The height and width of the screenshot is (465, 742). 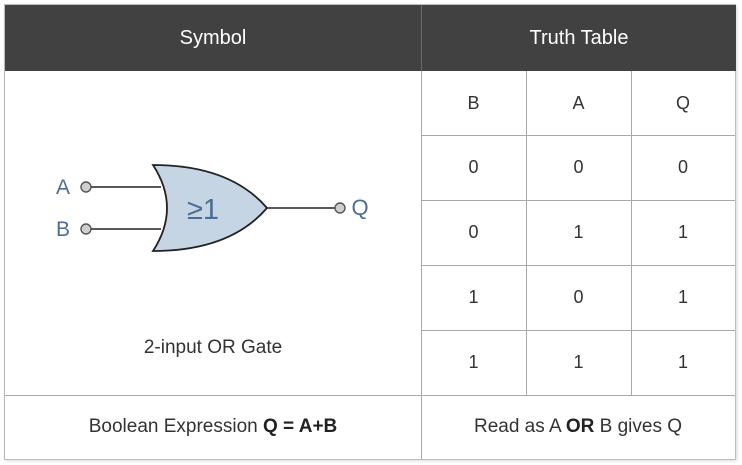 What do you see at coordinates (63, 229) in the screenshot?
I see `input-b-label: B` at bounding box center [63, 229].